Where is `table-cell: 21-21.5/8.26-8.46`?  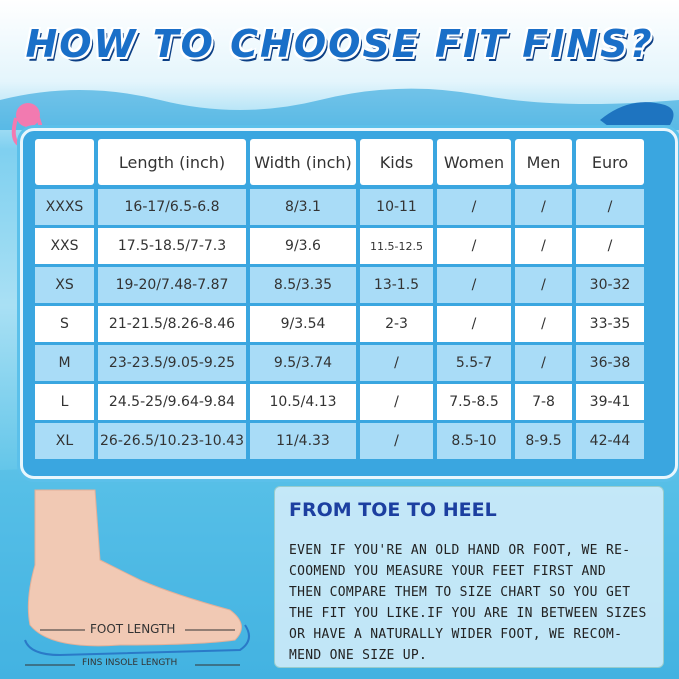
table-cell: 21-21.5/8.26-8.46 is located at coordinates (172, 324).